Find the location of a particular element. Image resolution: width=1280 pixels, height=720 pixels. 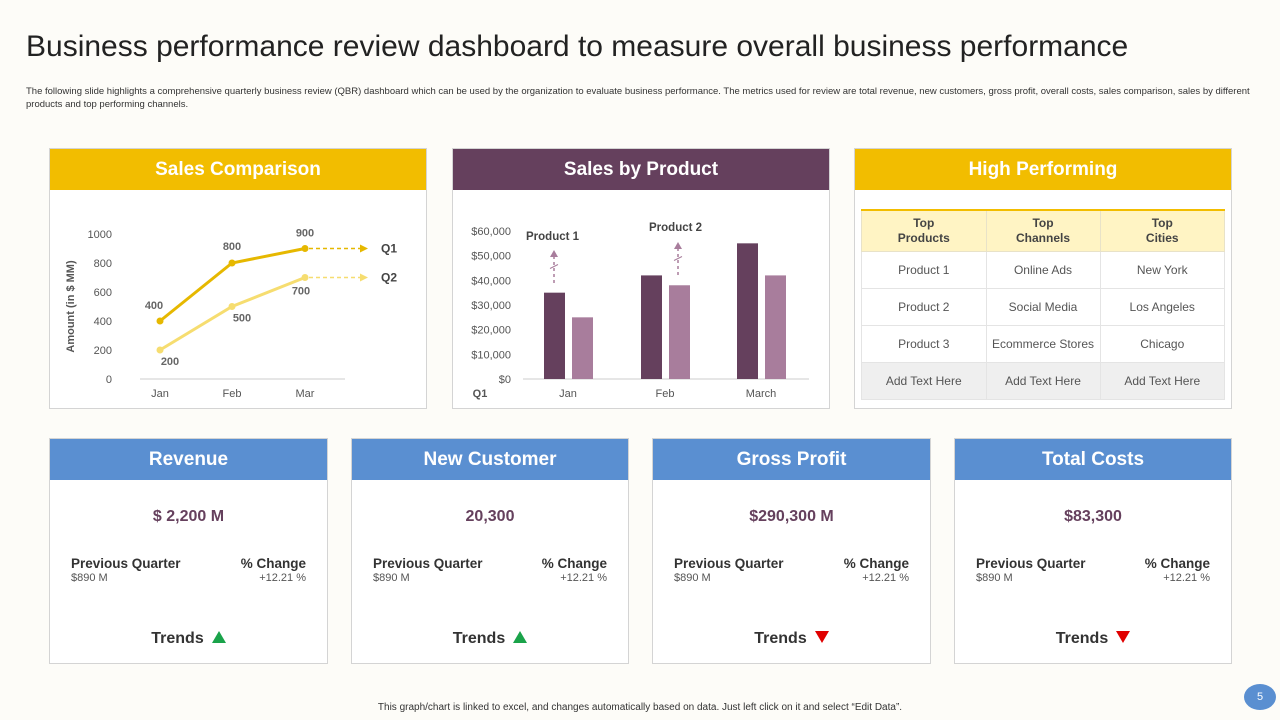

y-tick-label: 400 is located at coordinates (103, 322).